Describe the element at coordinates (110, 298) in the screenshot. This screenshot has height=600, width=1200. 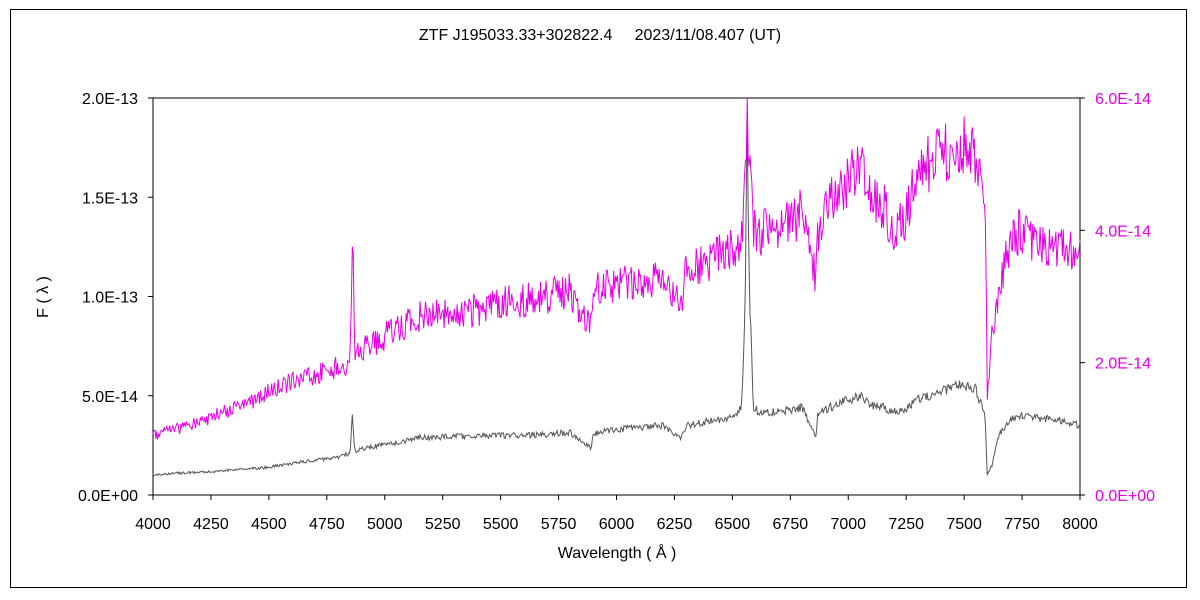
I see `y-tick-label-left: 1.0E-13` at that location.